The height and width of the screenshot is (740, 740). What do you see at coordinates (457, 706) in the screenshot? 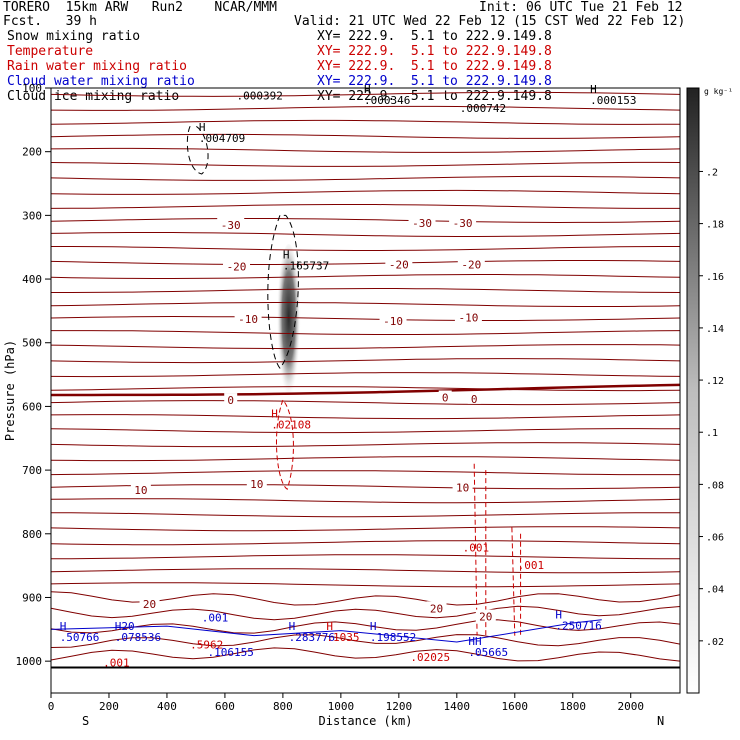
I see `x-tick-label: 1400` at bounding box center [457, 706].